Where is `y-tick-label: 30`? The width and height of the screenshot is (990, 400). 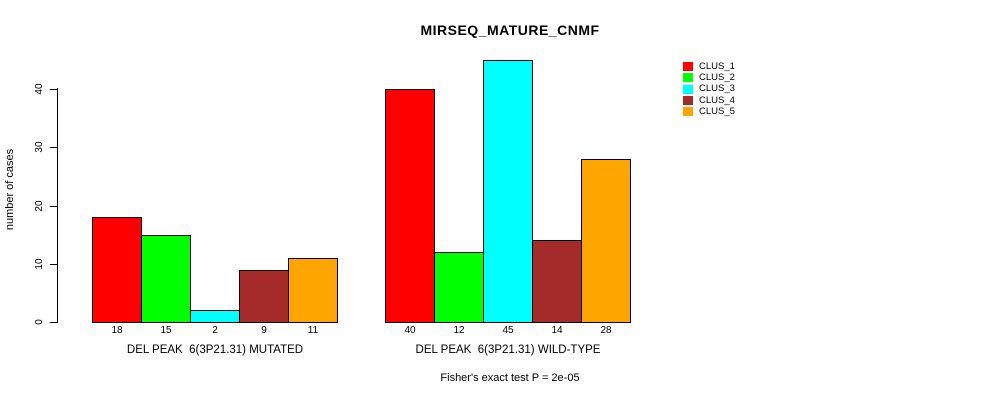
y-tick-label: 30 is located at coordinates (39, 147).